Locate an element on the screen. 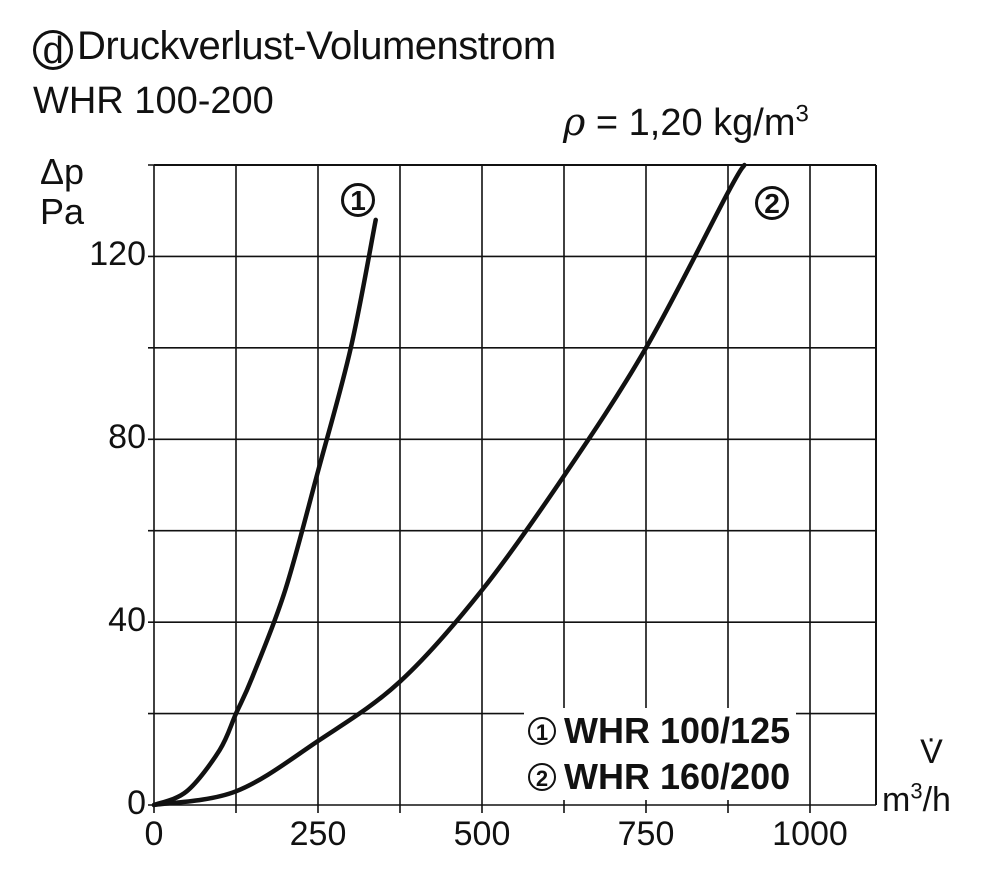  x-tick-500: 500 is located at coordinates (482, 834).